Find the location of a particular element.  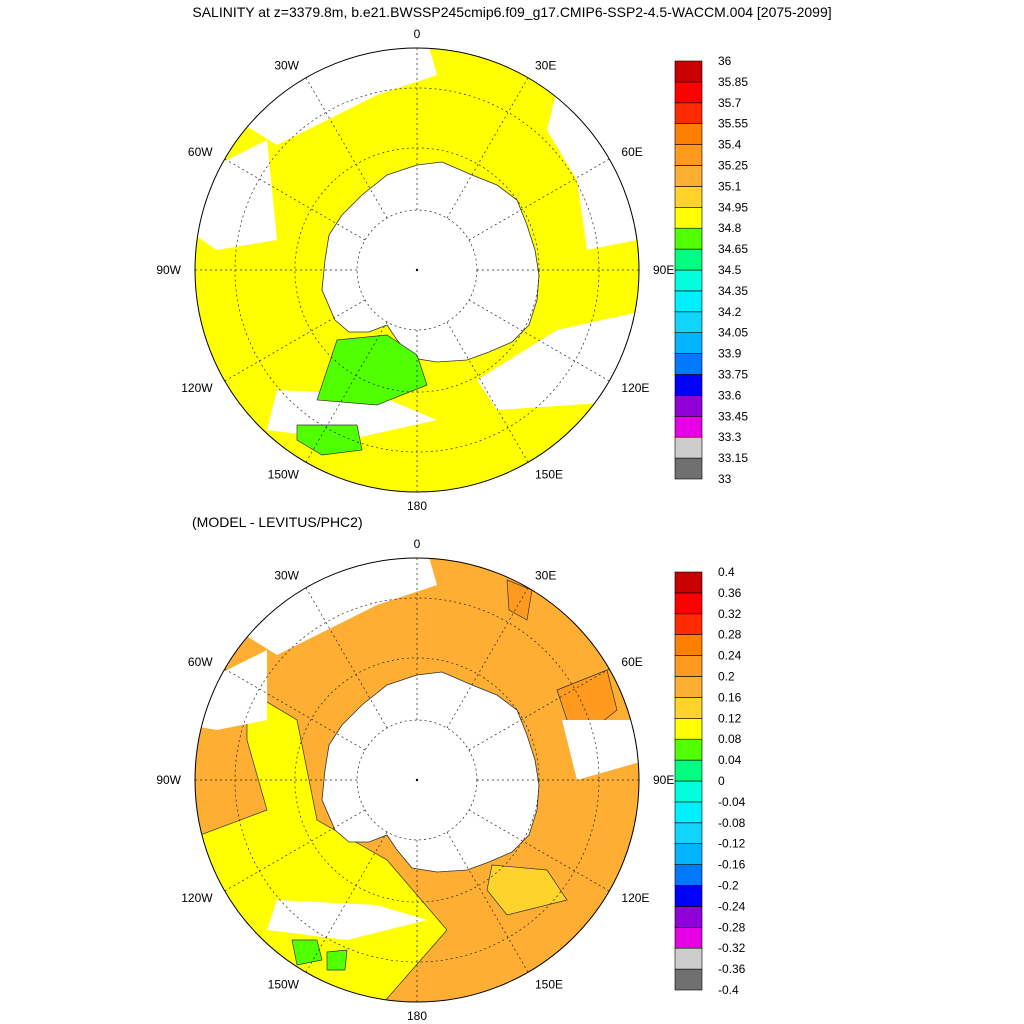

colorbar-label: 33.75 is located at coordinates (733, 375).